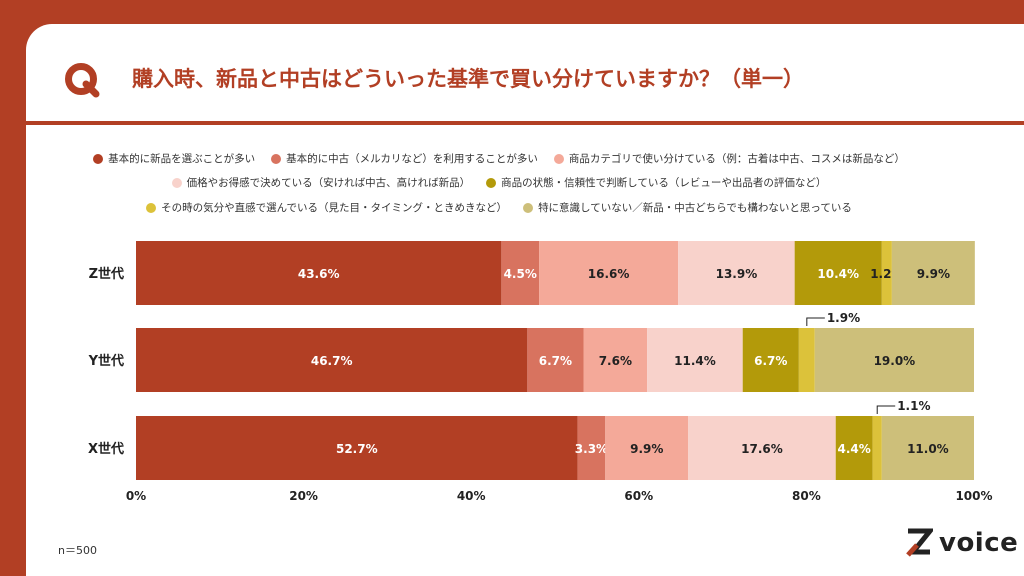 Image resolution: width=1024 pixels, height=576 pixels. Describe the element at coordinates (979, 543) in the screenshot. I see `brand-name: voice` at that location.